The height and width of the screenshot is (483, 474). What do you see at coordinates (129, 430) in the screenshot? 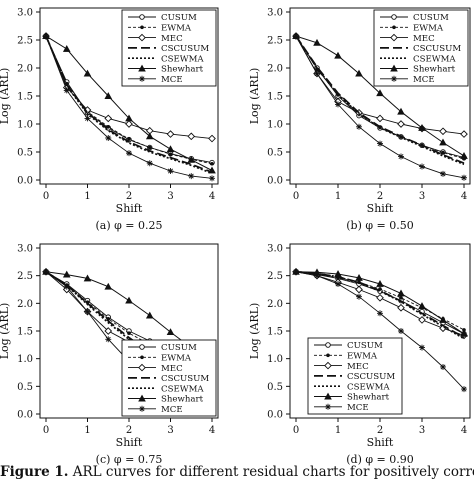
I see `x-tick-label: 2` at bounding box center [129, 430].